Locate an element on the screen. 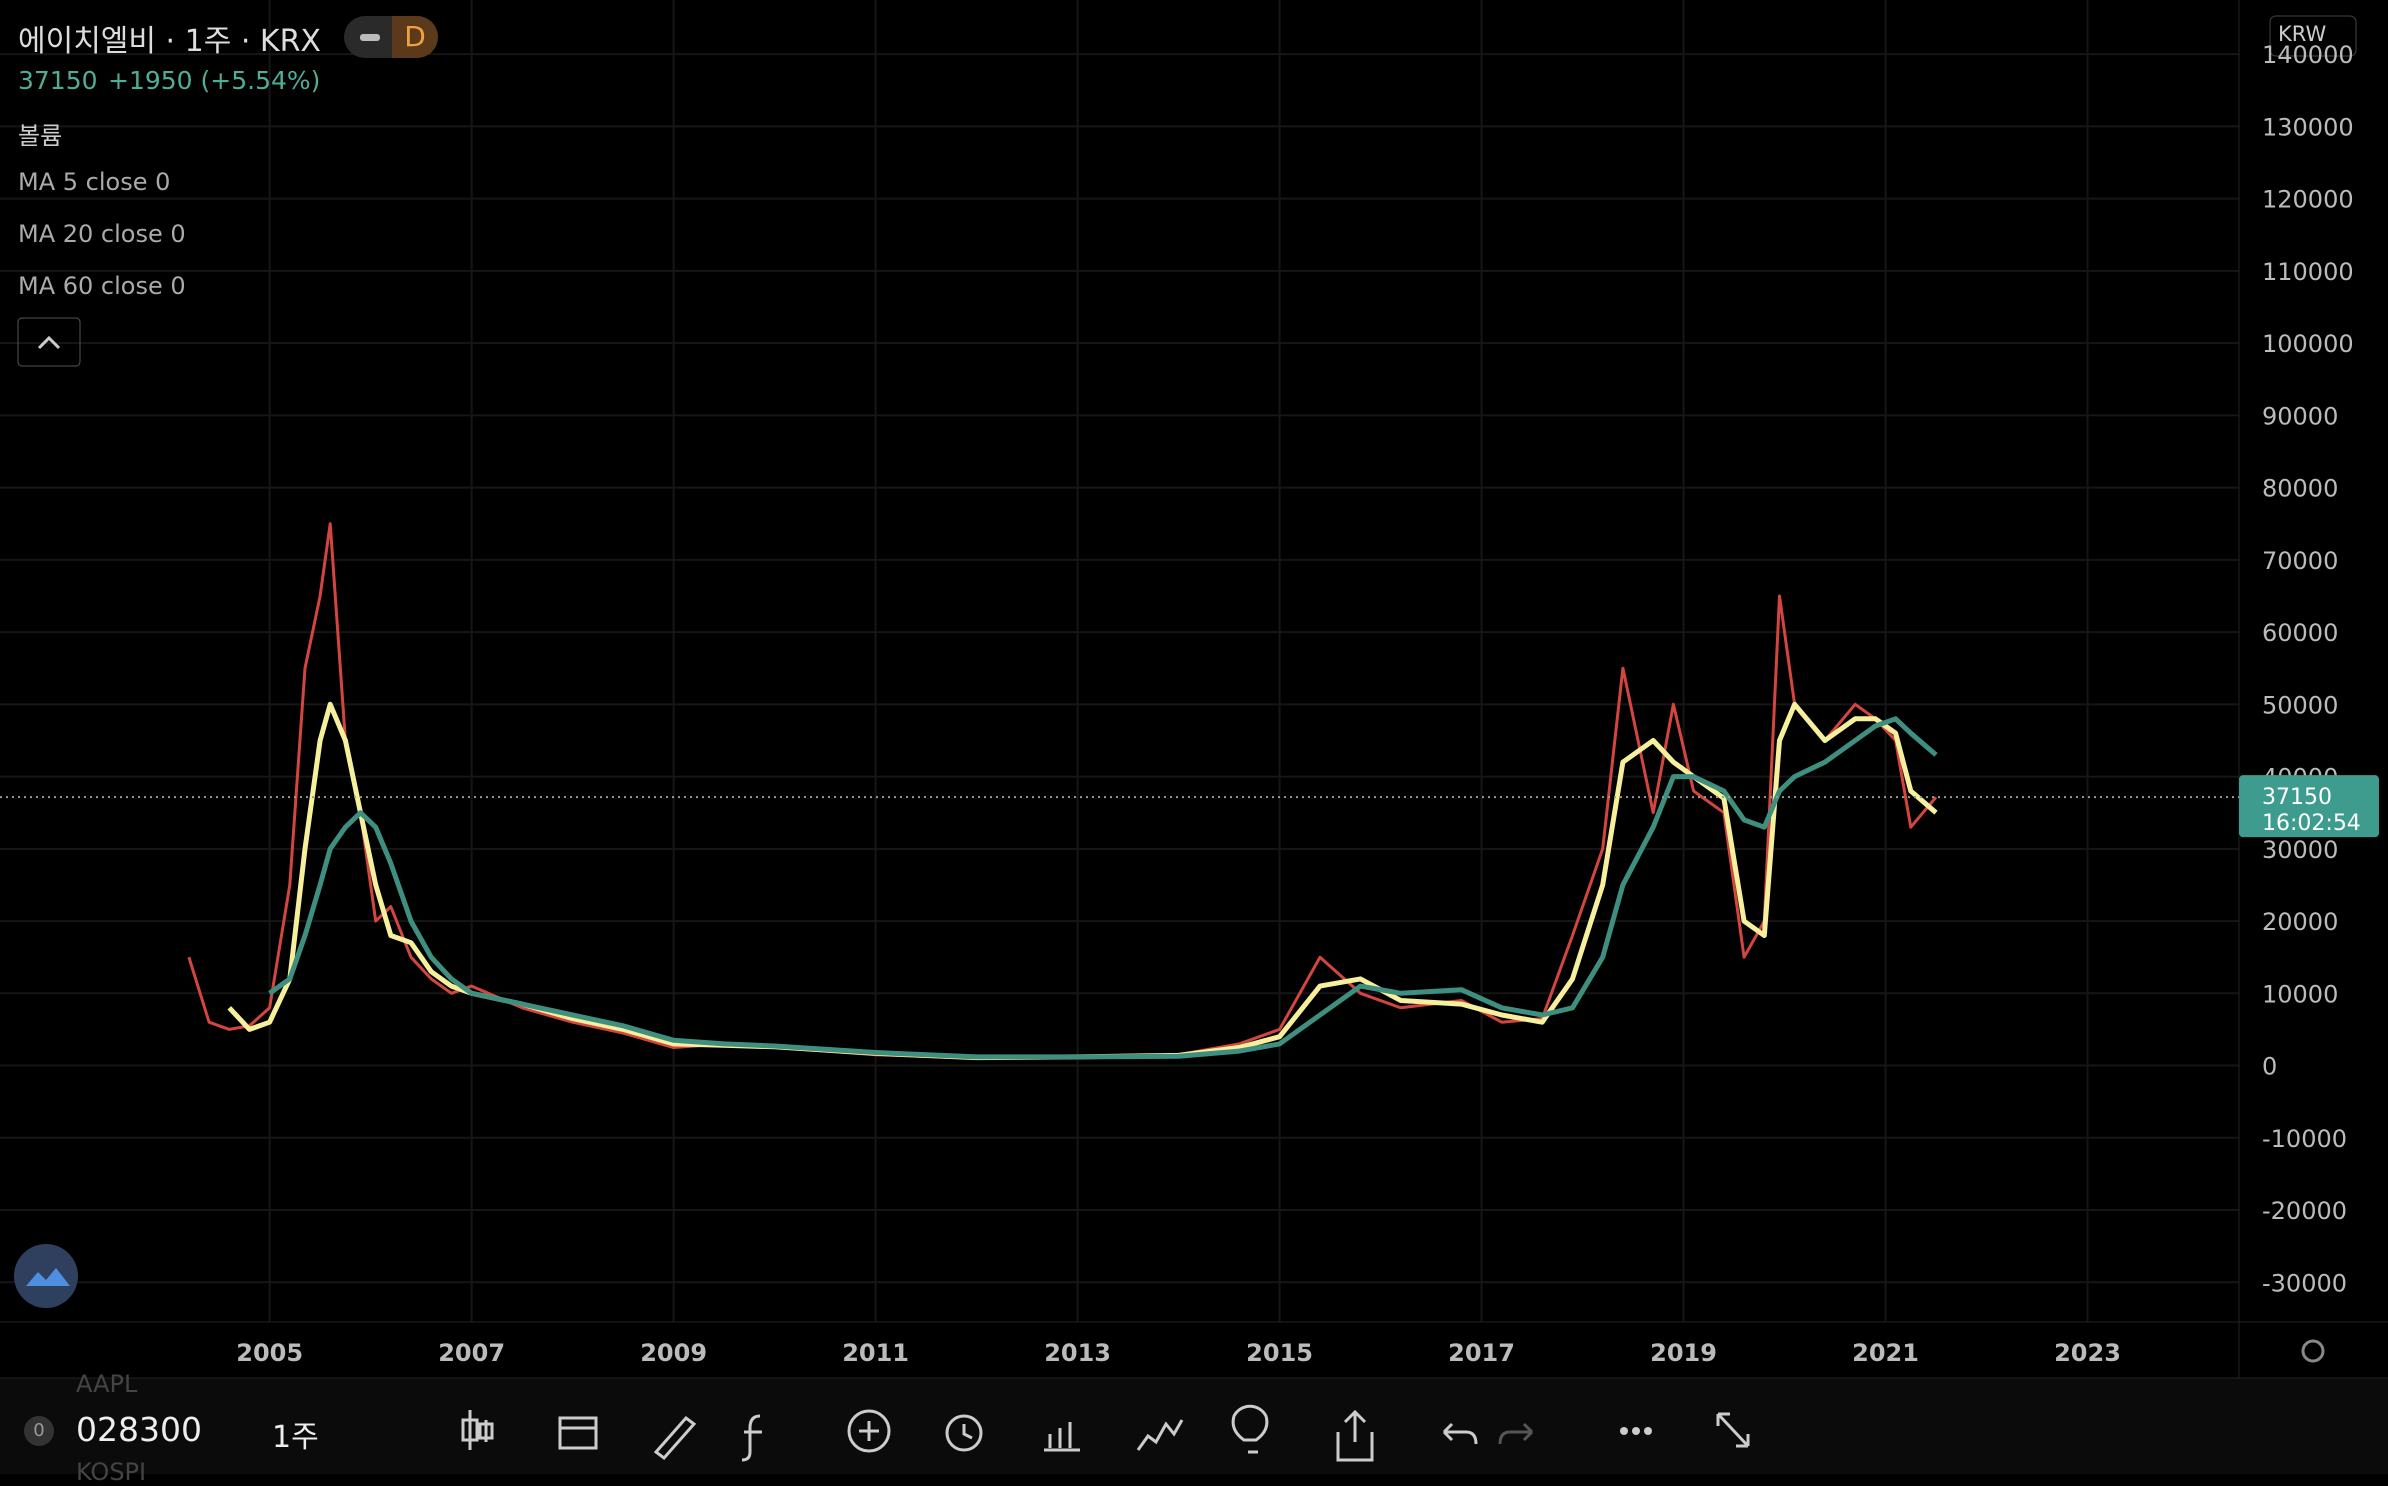 The image size is (2388, 1486). indicator: 볼륨 is located at coordinates (40, 136).